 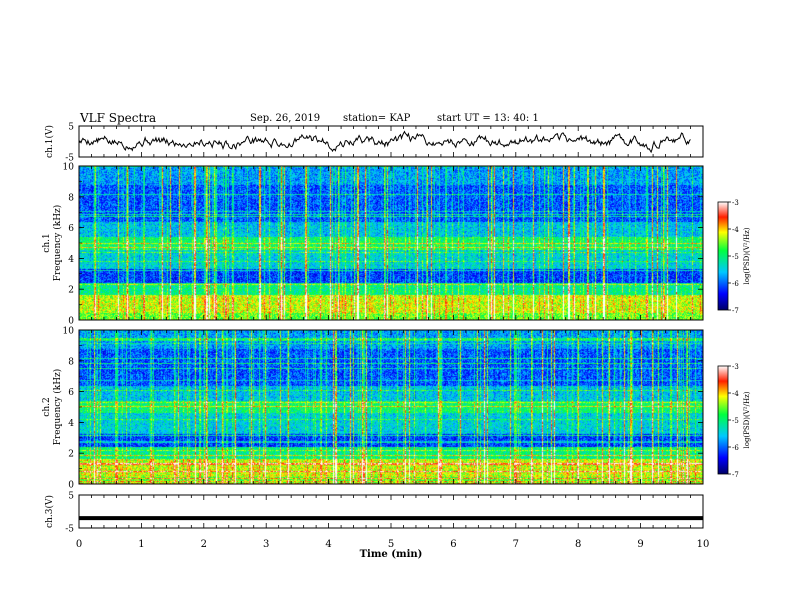 I want to click on x-tick-label: 9, so click(x=640, y=544).